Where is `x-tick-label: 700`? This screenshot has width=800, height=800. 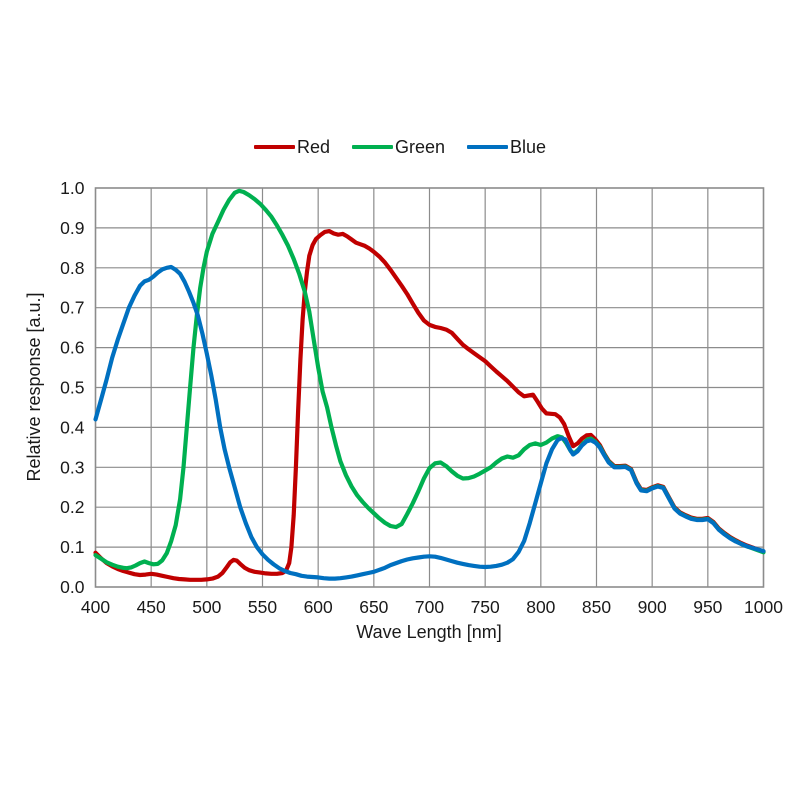
x-tick-label: 700 is located at coordinates (429, 607).